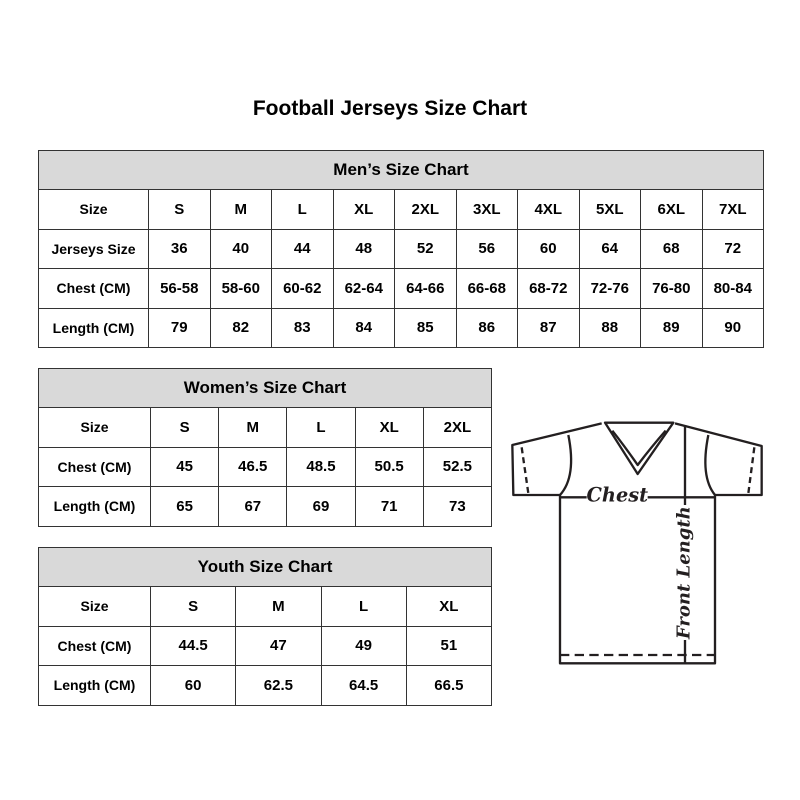 The width and height of the screenshot is (800, 800). I want to click on jersey-measurement-diagram: Chest Front Length, so click(637, 543).